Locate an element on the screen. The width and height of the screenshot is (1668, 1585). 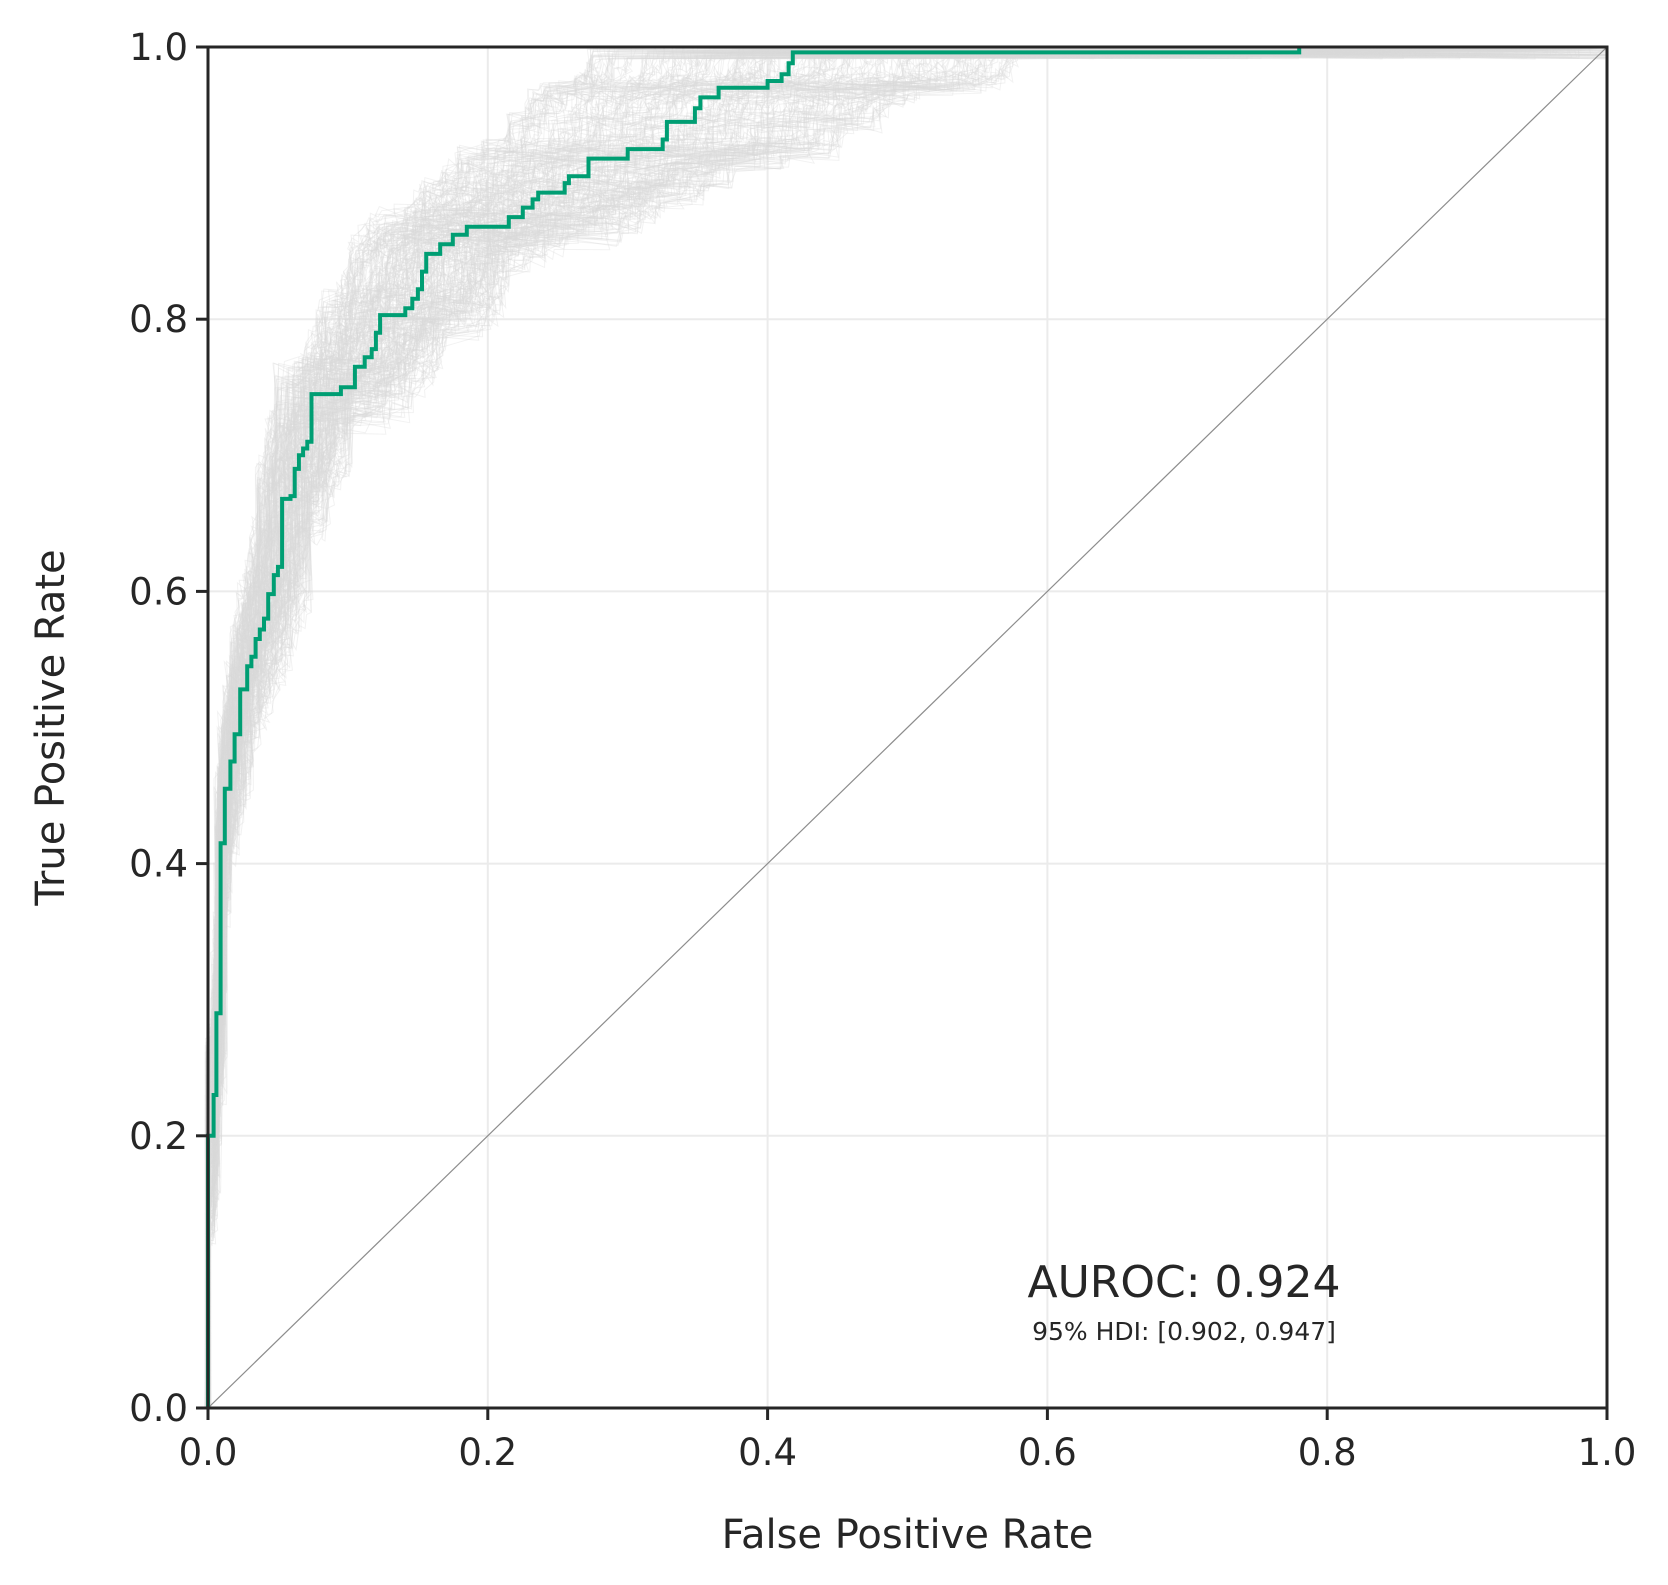
x-tick-label: 0.0 is located at coordinates (208, 1452).